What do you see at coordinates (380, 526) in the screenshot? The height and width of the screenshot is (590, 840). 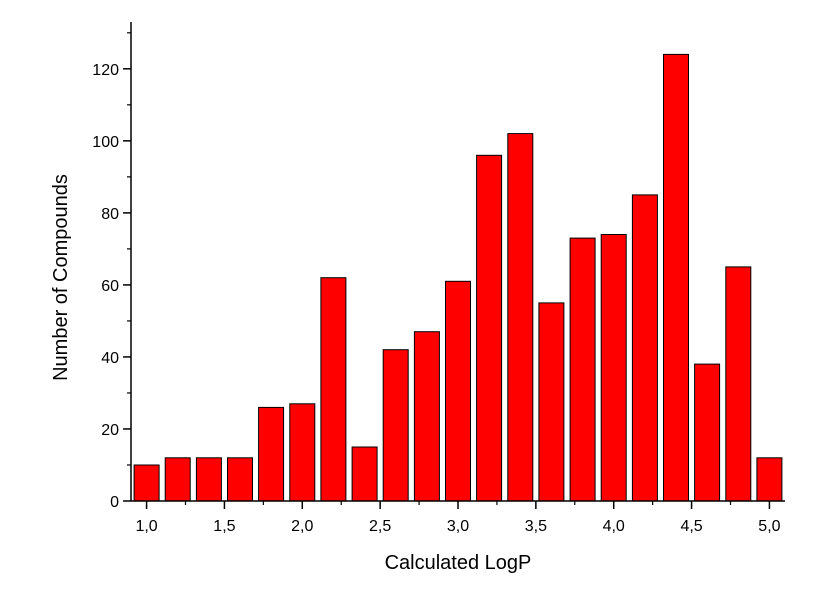 I see `x-tick-label: 2,5` at bounding box center [380, 526].